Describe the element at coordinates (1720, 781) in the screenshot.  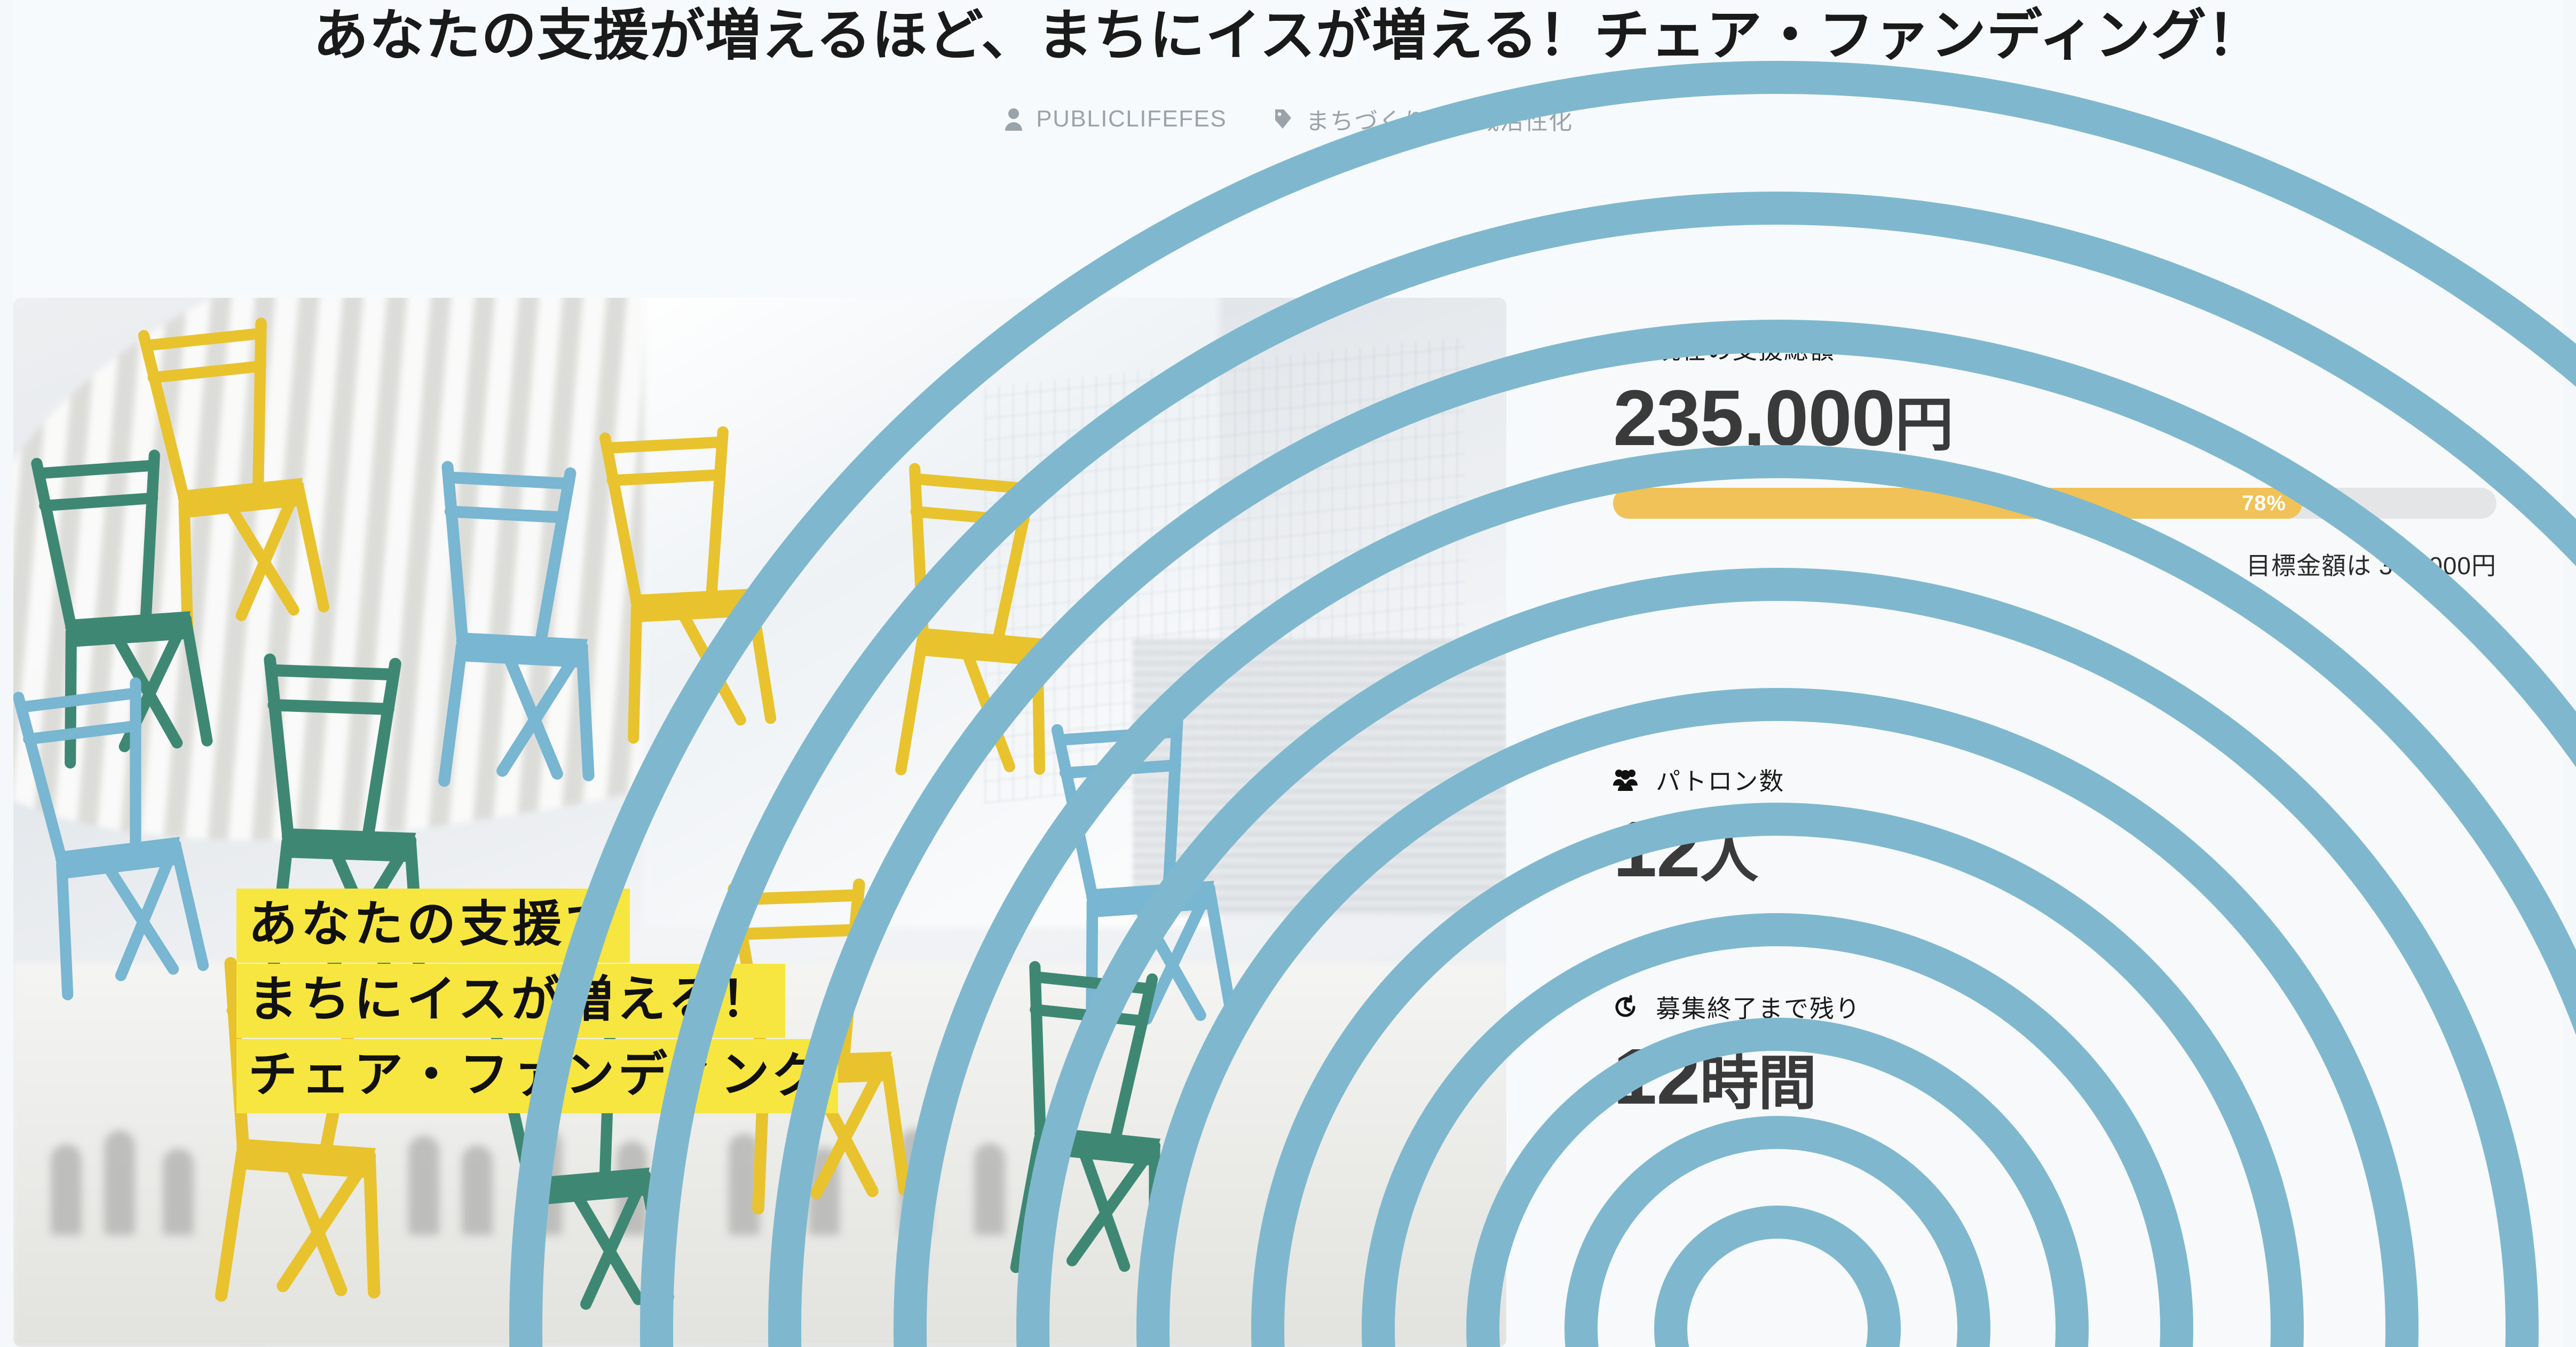
I see `patron-count-label: パトロン数` at that location.